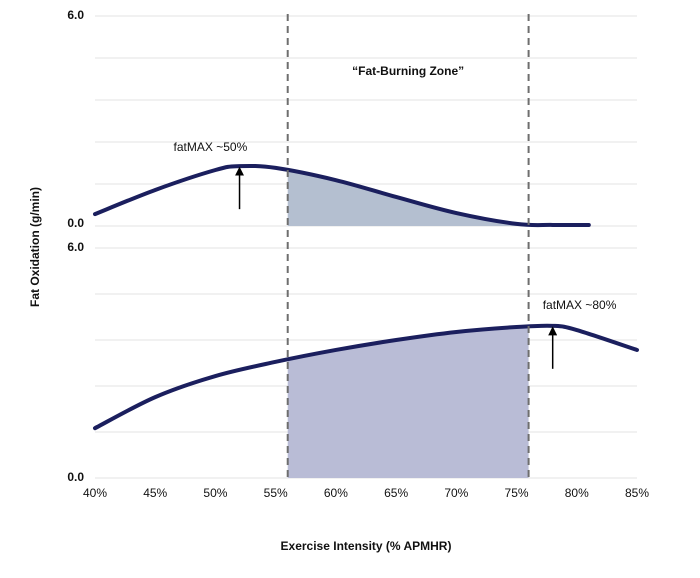 Image resolution: width=700 pixels, height=578 pixels. What do you see at coordinates (456, 493) in the screenshot?
I see `x-tick-label: 70%` at bounding box center [456, 493].